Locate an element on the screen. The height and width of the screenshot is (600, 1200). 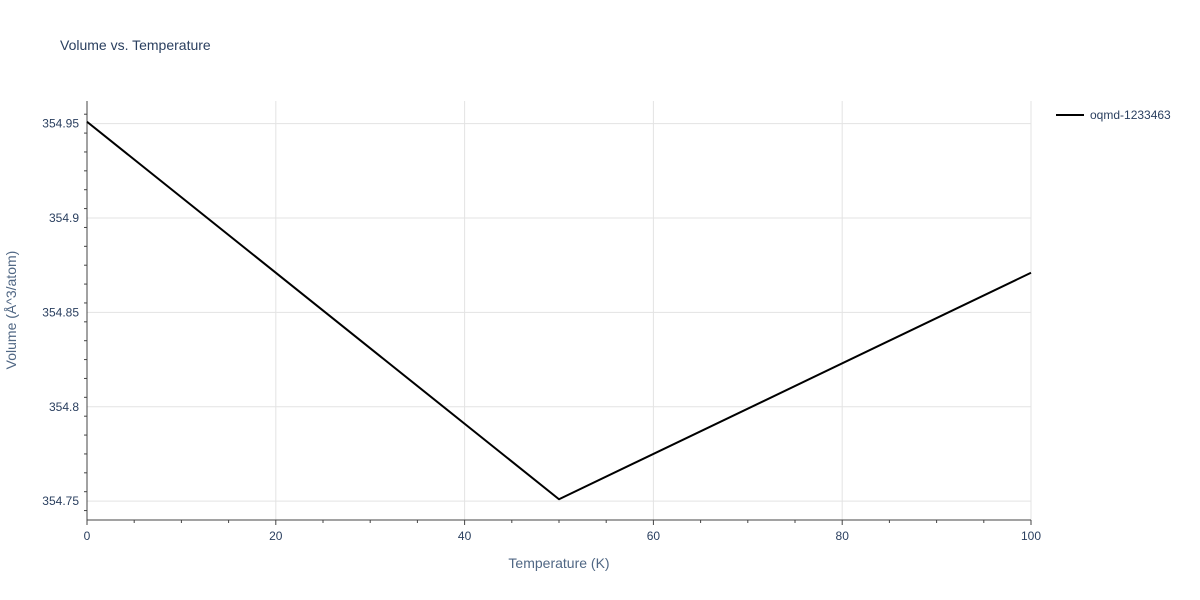
y-tick-label: 354.85 is located at coordinates (60, 312).